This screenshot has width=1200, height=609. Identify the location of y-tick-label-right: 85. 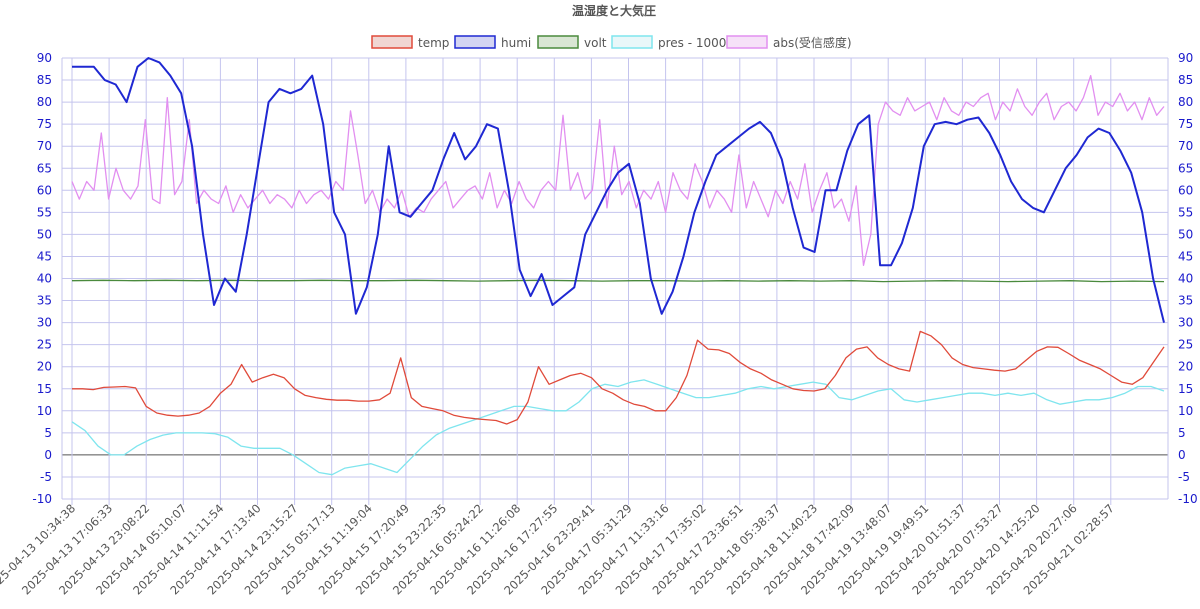
(1185, 80).